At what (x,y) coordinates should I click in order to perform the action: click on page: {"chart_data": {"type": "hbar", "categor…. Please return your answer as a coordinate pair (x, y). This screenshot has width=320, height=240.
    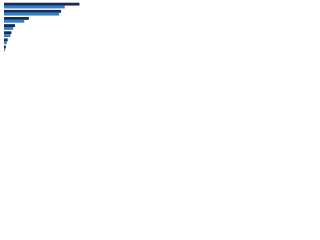
    Looking at the image, I should click on (50, 35).